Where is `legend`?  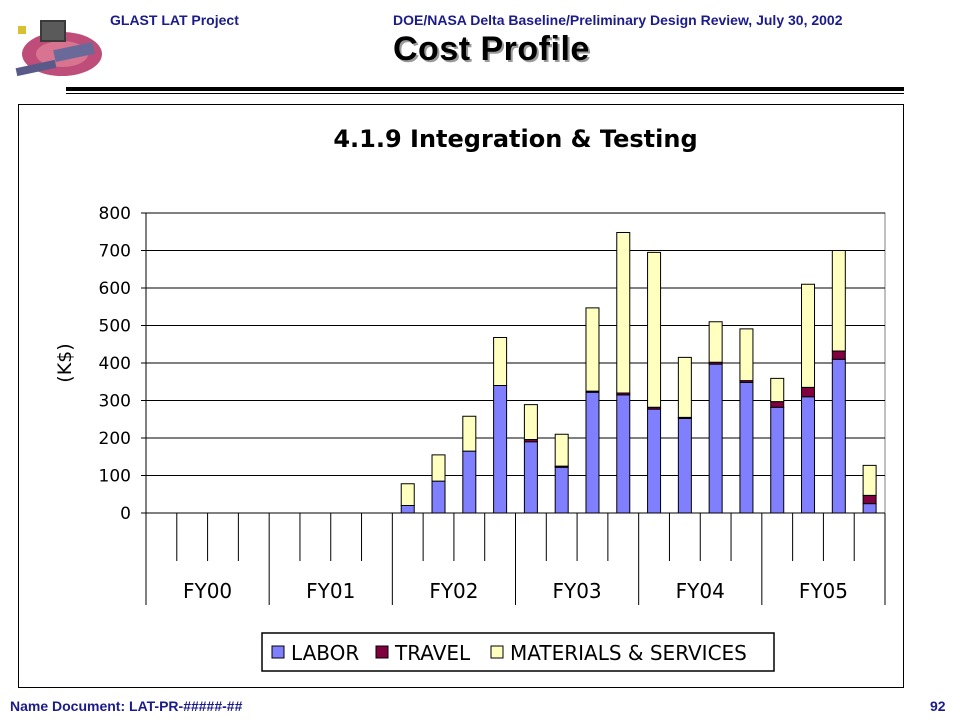 legend is located at coordinates (518, 652).